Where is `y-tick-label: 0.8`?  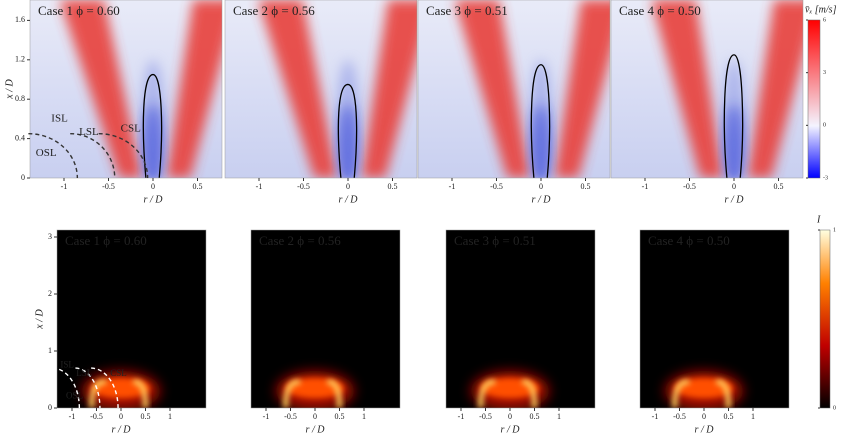
y-tick-label: 0.8 is located at coordinates (20, 98).